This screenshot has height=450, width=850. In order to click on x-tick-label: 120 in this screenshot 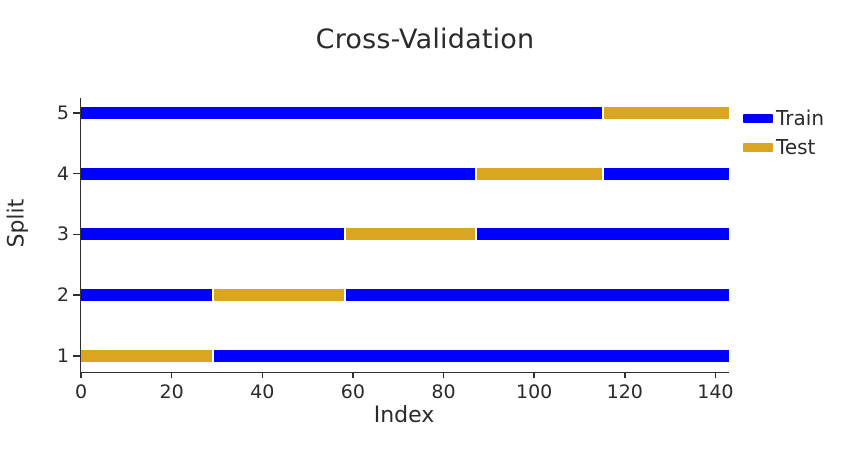, I will do `click(624, 392)`.